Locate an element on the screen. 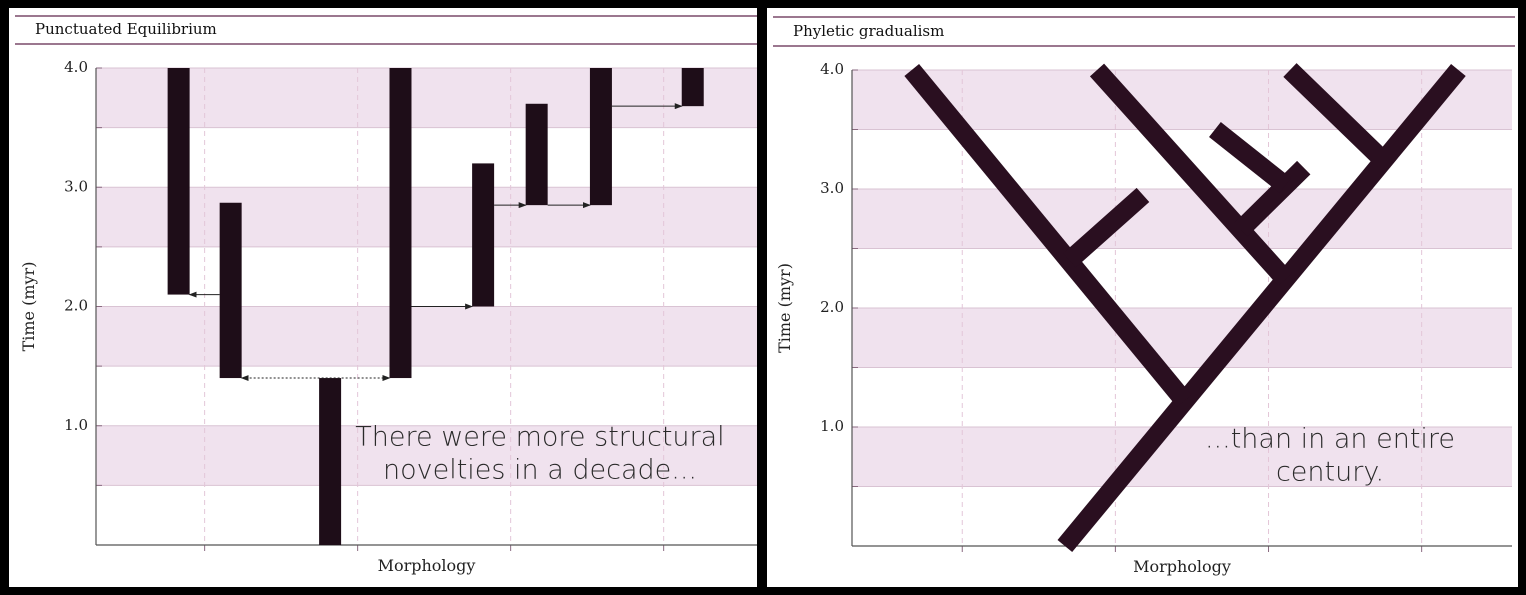  chart-title: Punctuated Equilibrium is located at coordinates (126, 29).